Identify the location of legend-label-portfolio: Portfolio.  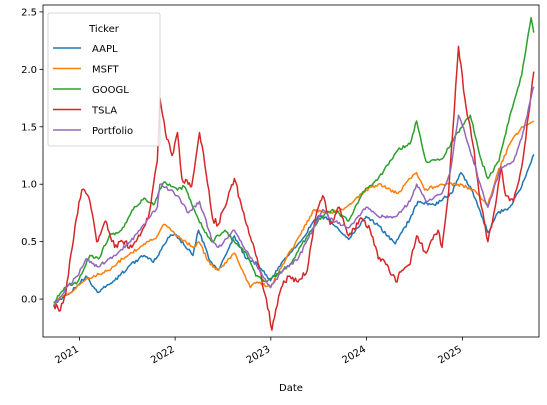
(112, 131).